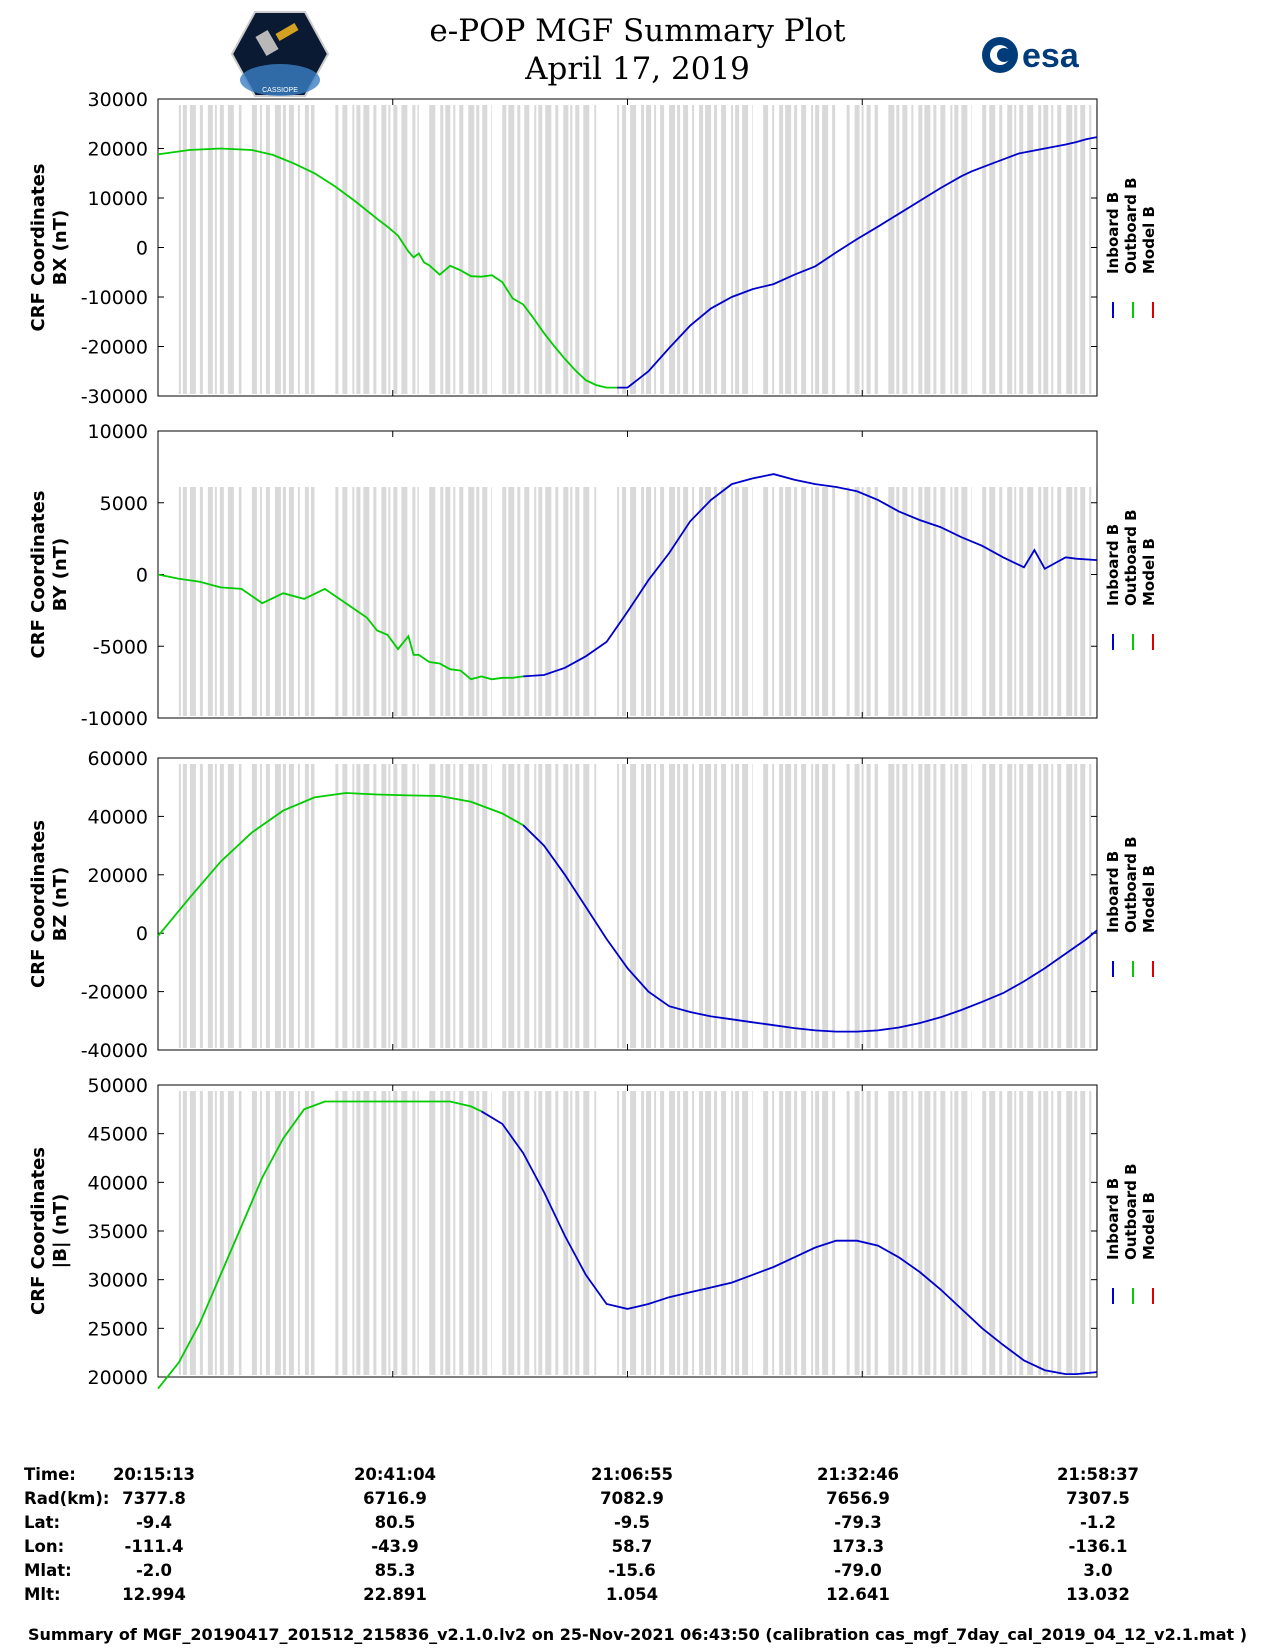  Describe the element at coordinates (395, 1594) in the screenshot. I see `info-cell: 22.891` at that location.